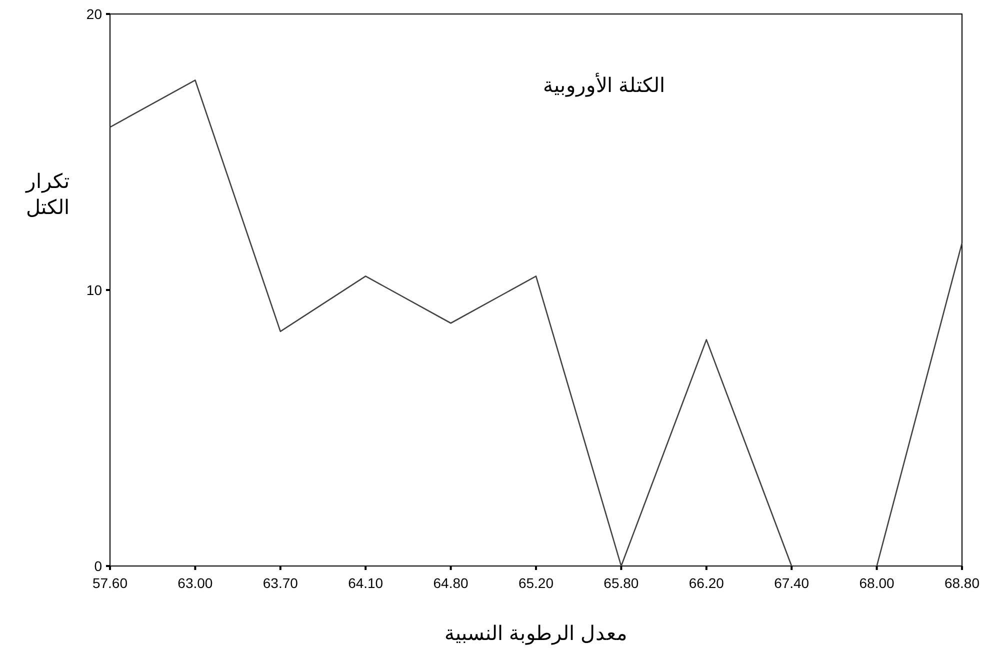  What do you see at coordinates (98, 566) in the screenshot?
I see `y-tick-label: 0` at bounding box center [98, 566].